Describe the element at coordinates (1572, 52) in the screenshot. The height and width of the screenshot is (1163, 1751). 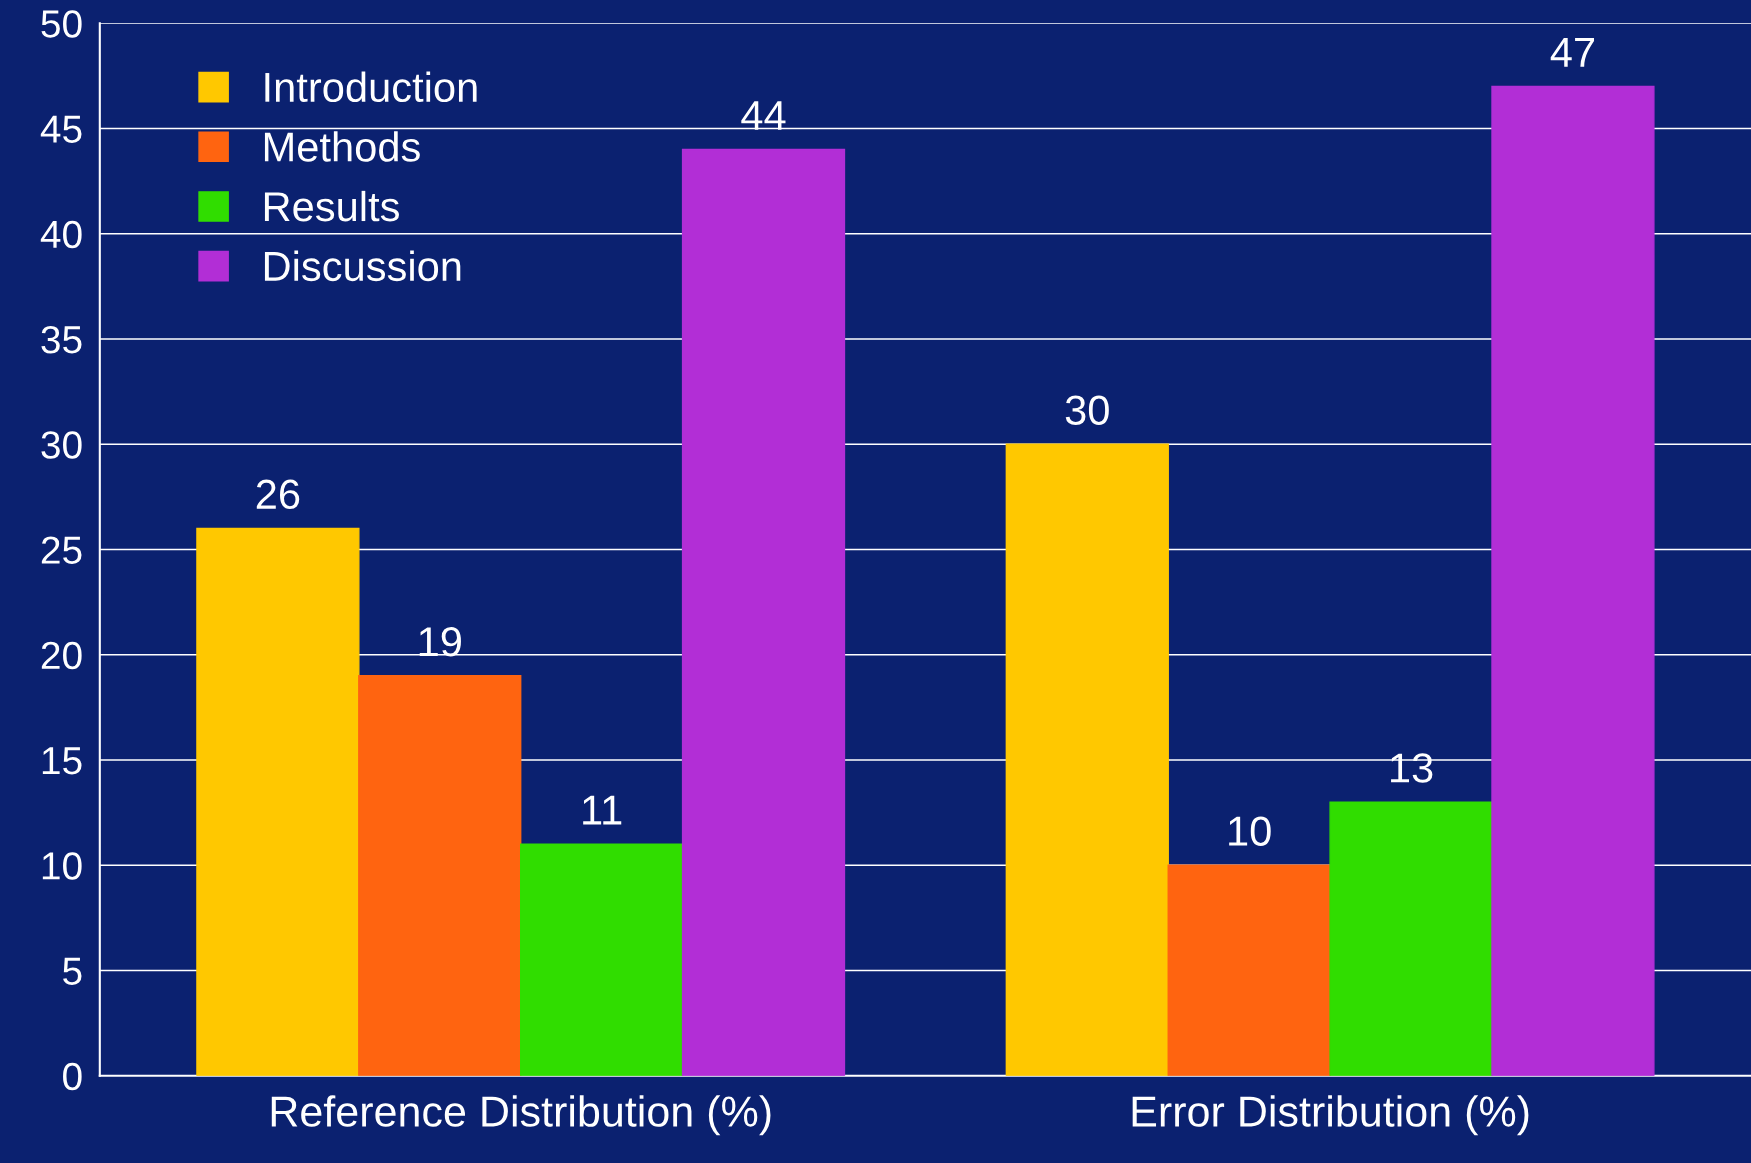
I see `data-label: 47` at that location.